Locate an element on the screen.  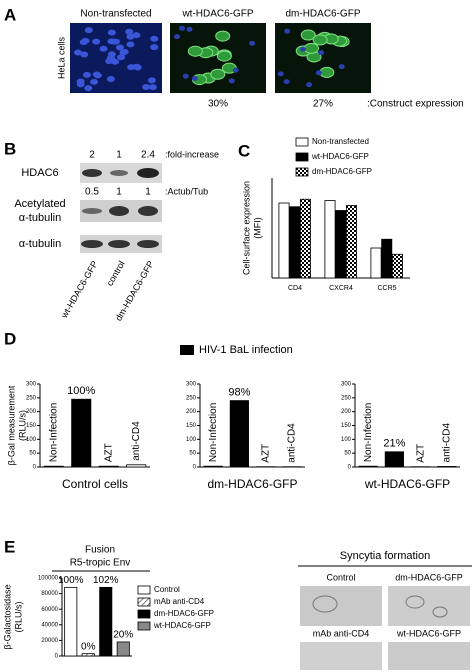
expression-value: 27% is located at coordinates (323, 104).